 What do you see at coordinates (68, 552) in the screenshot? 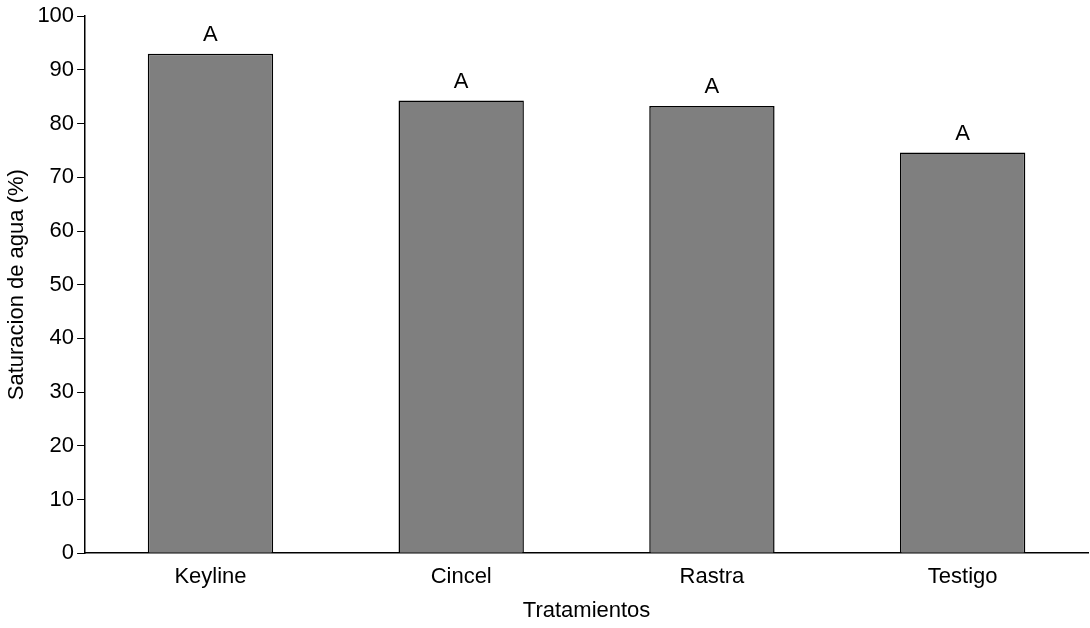
I see `y-tick-label: 0` at bounding box center [68, 552].